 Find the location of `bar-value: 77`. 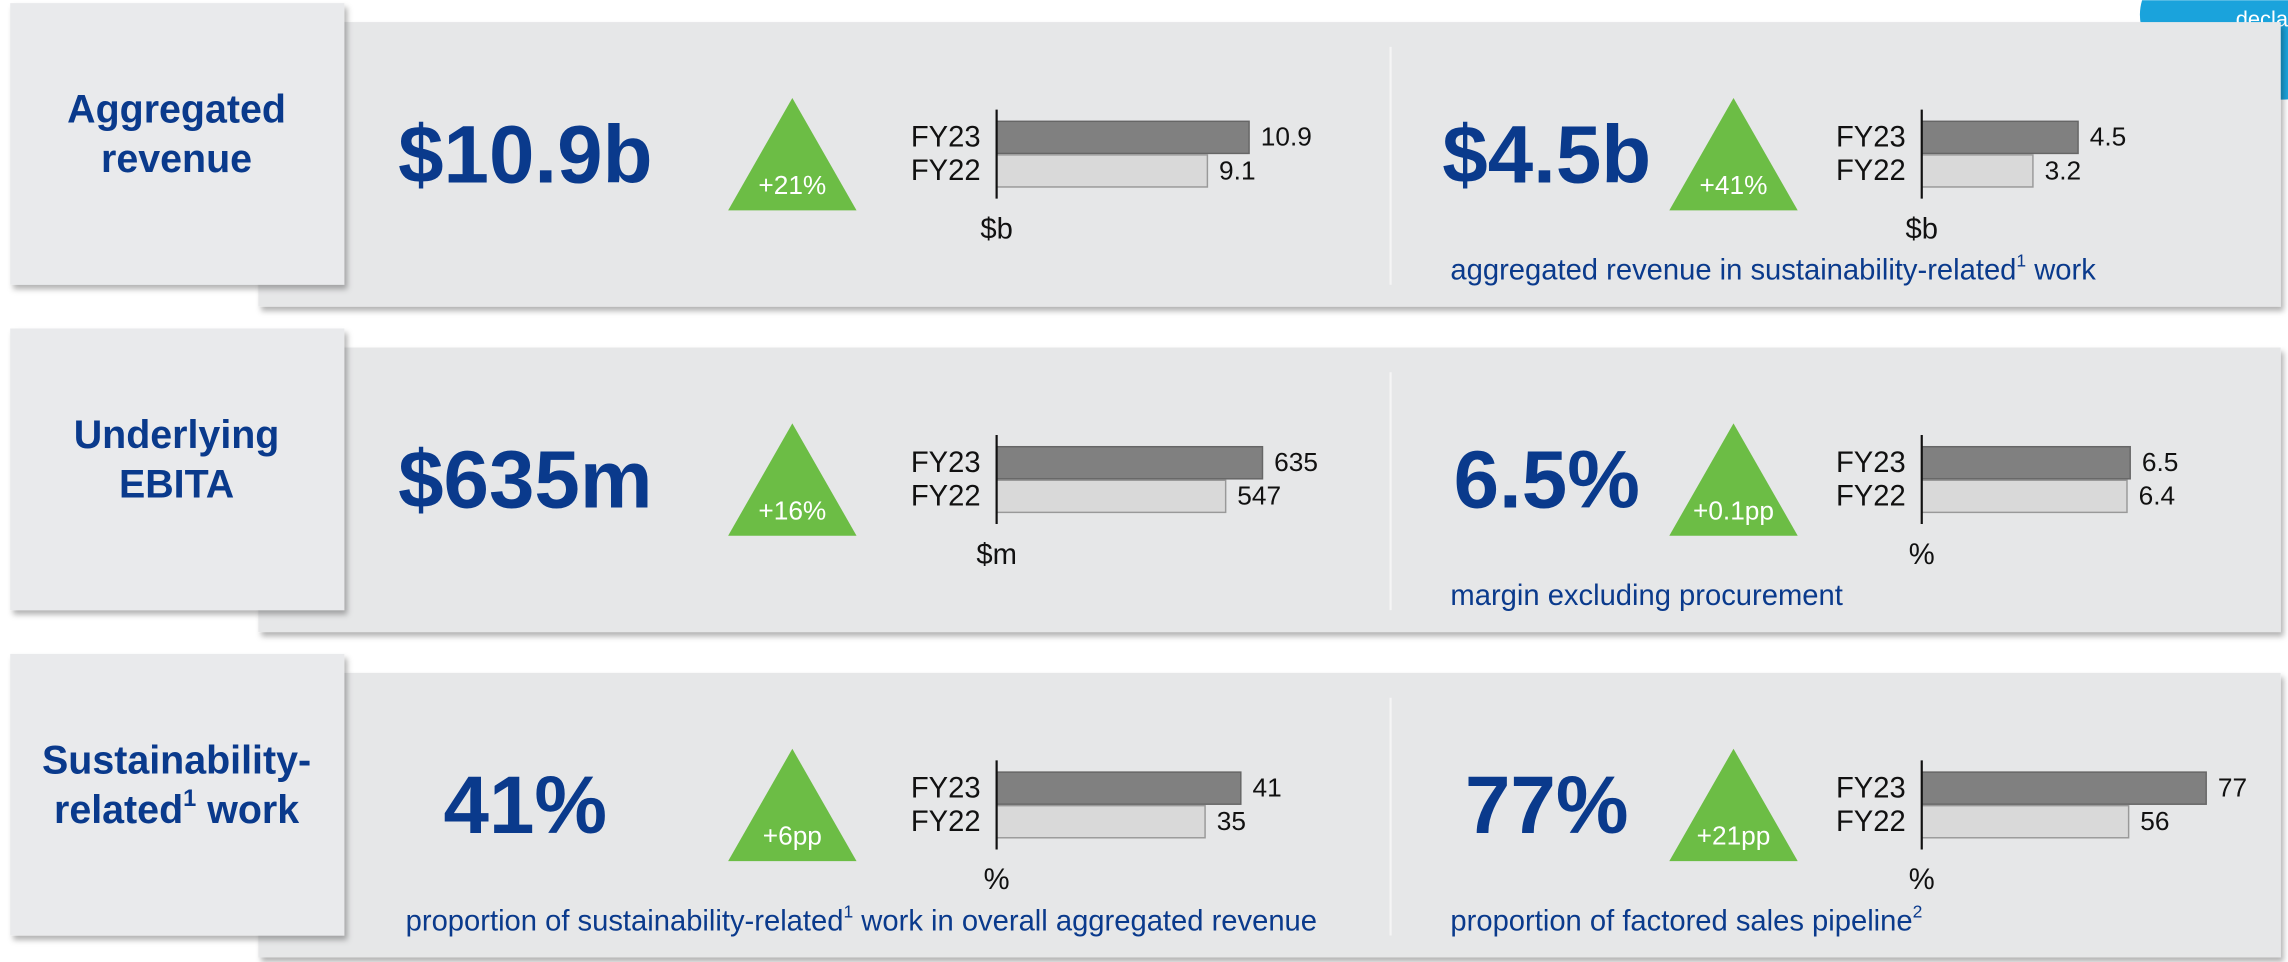

bar-value: 77 is located at coordinates (2232, 788).